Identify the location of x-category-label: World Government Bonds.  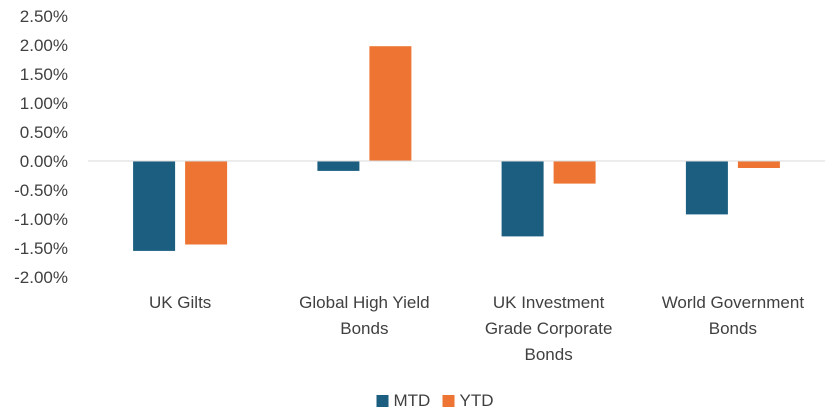
(733, 315).